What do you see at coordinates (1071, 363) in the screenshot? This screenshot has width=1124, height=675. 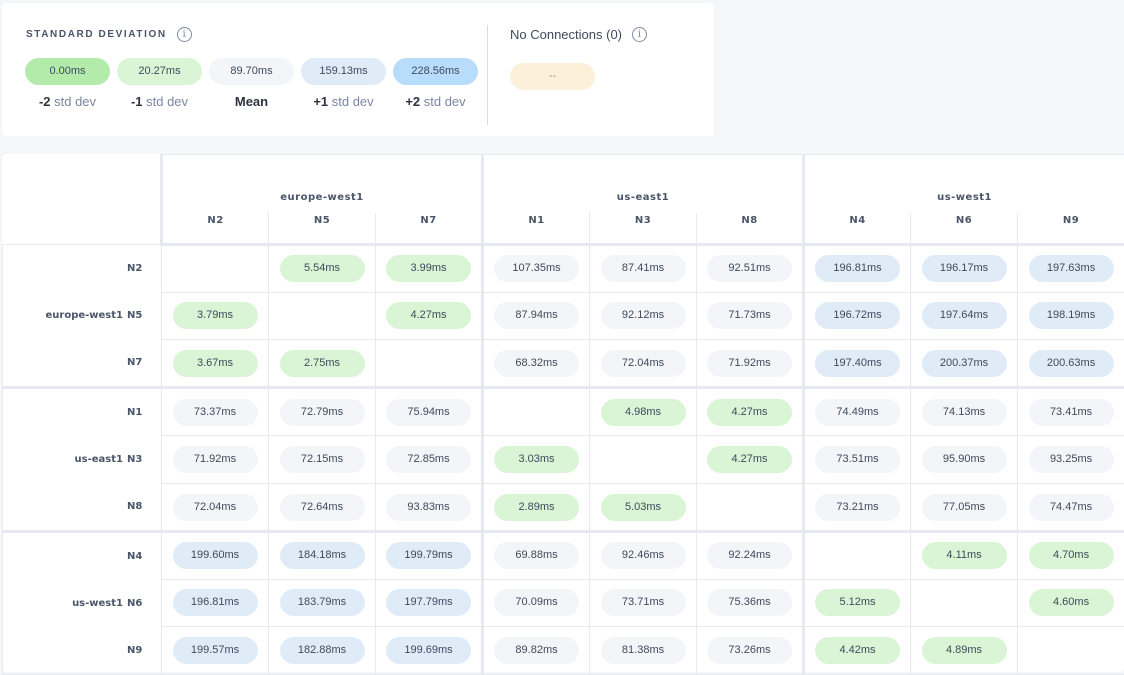 I see `latency-pill: 200.63ms` at bounding box center [1071, 363].